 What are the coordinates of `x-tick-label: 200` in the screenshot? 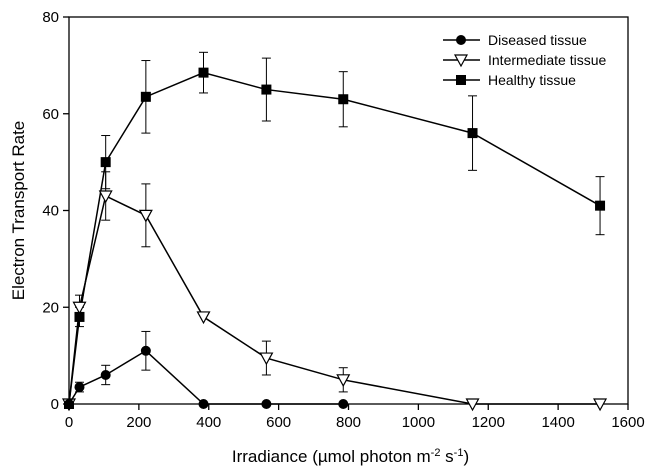 It's located at (138, 422).